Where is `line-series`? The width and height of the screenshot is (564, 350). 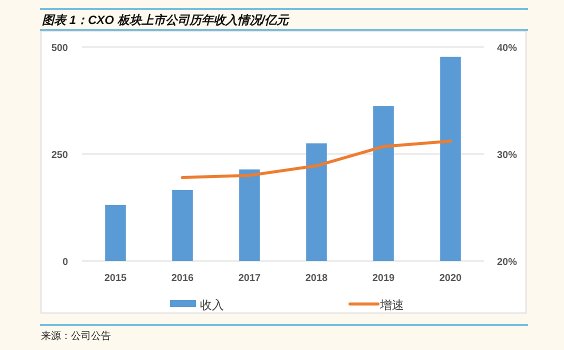 line-series is located at coordinates (316, 160).